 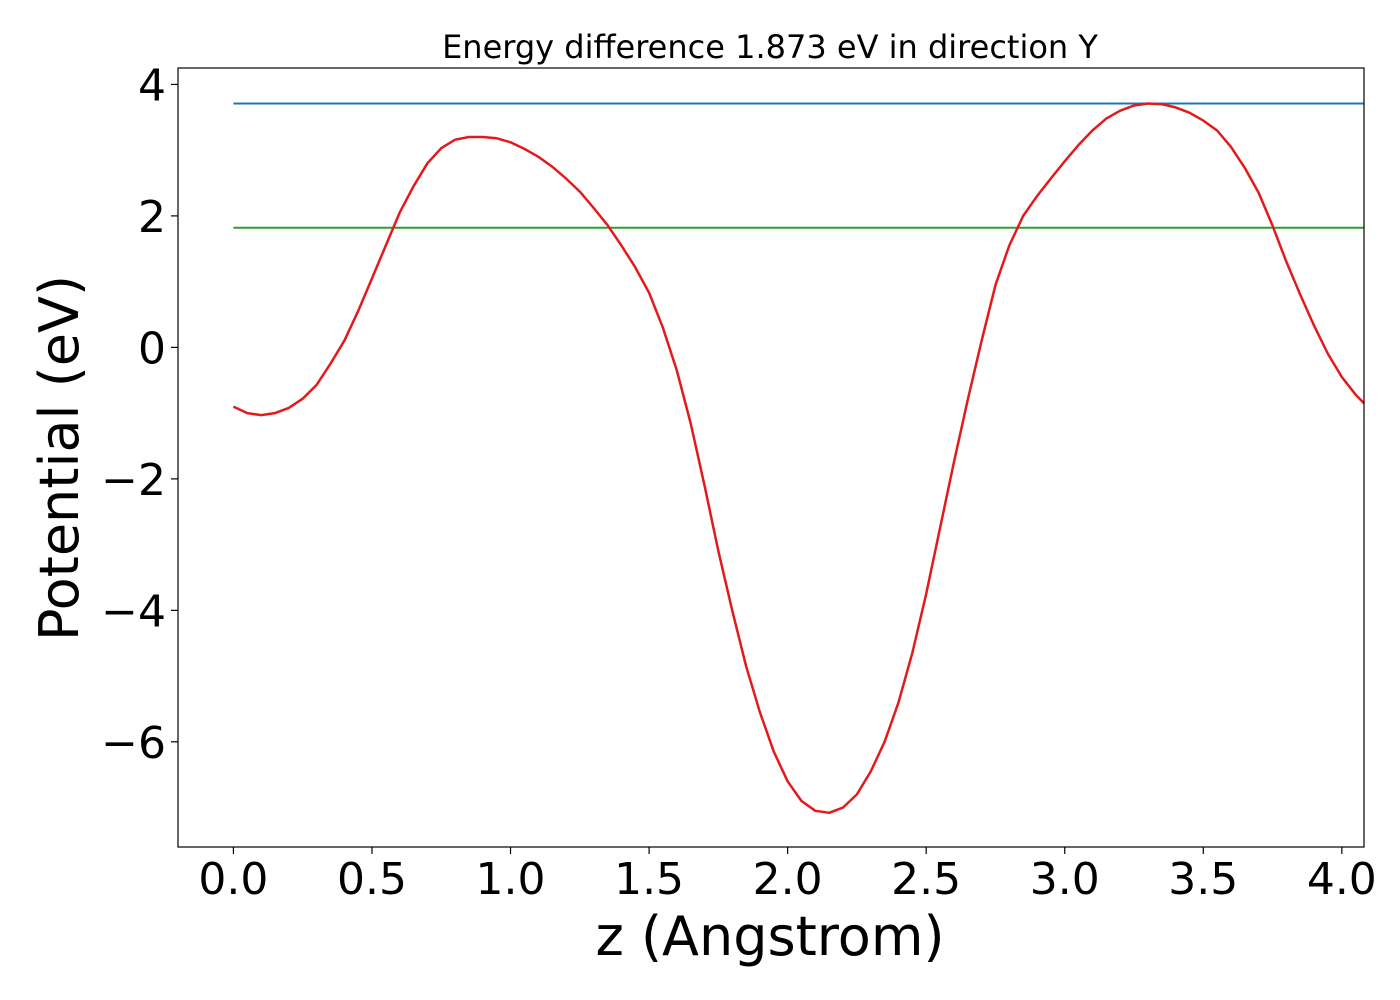 I want to click on y-tick-label: 0, so click(x=152, y=348).